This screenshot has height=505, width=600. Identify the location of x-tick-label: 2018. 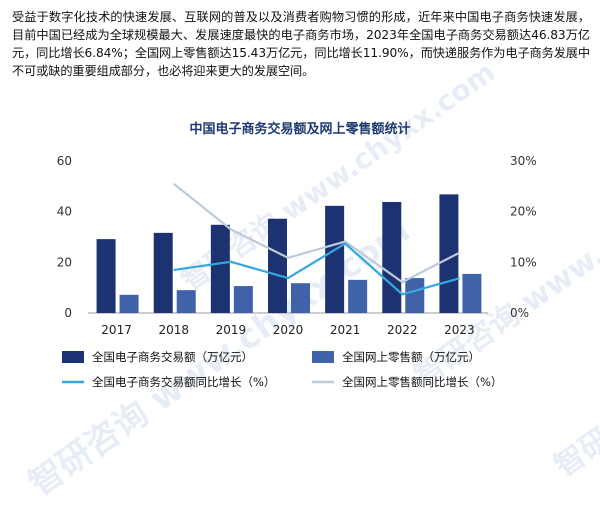
(173, 330).